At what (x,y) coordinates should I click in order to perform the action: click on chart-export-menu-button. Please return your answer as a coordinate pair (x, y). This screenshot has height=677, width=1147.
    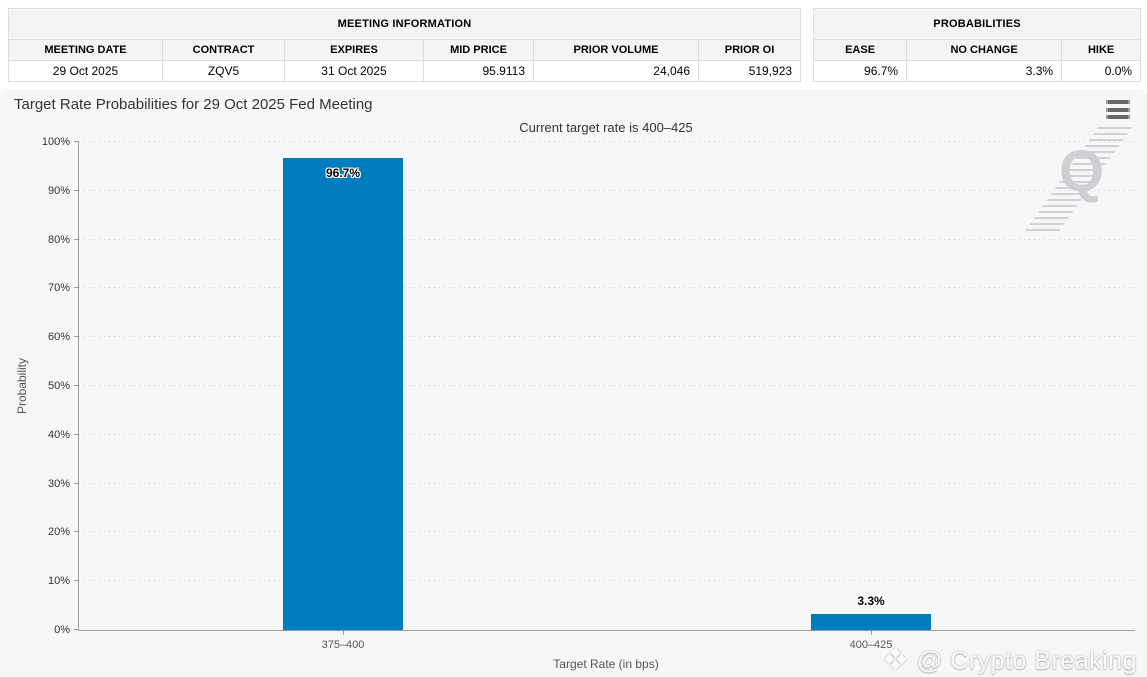
    Looking at the image, I should click on (1118, 109).